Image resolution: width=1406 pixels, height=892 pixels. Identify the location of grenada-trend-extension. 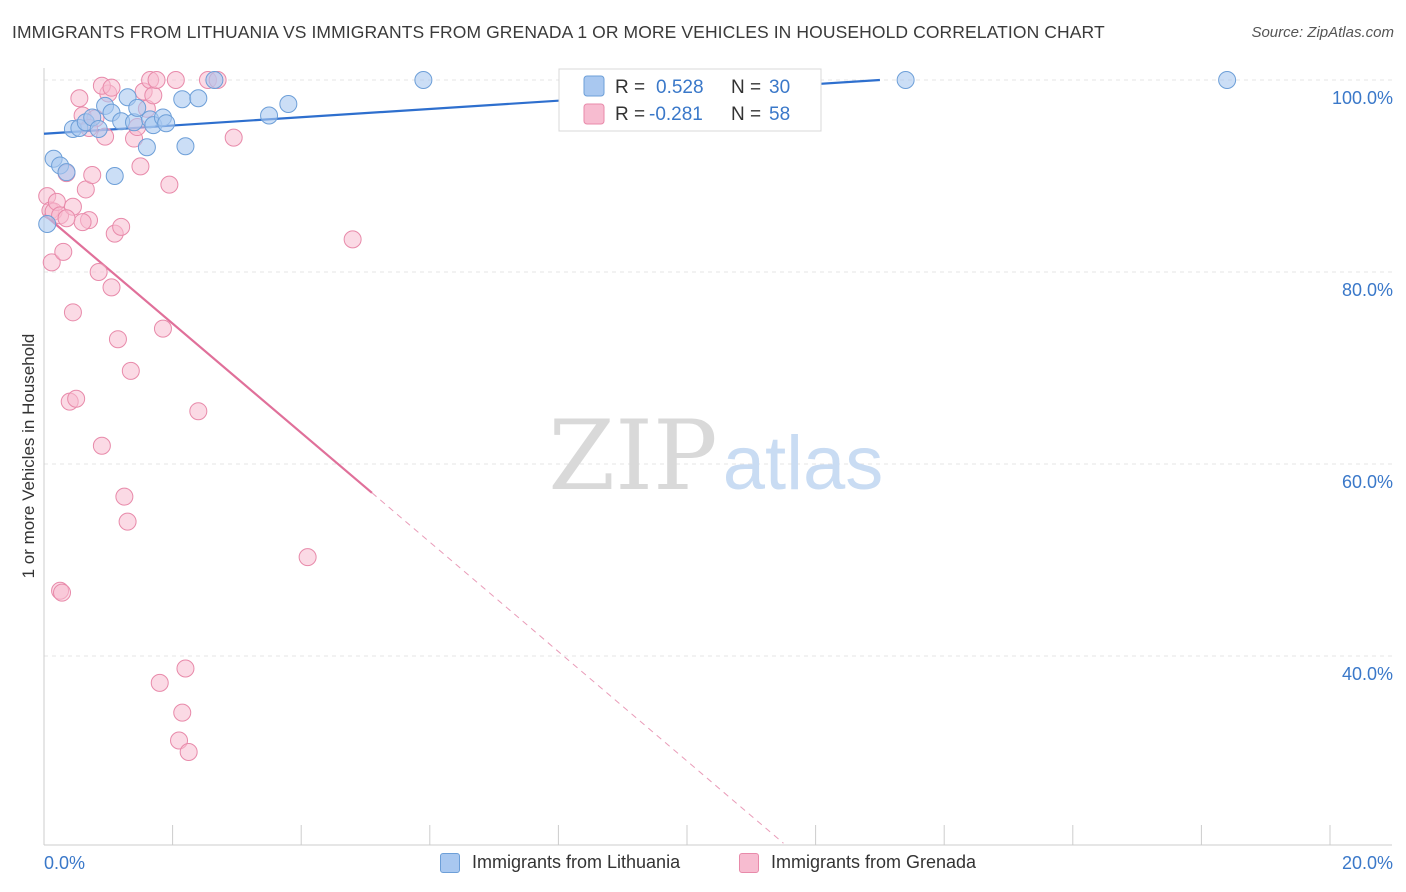
(577, 668).